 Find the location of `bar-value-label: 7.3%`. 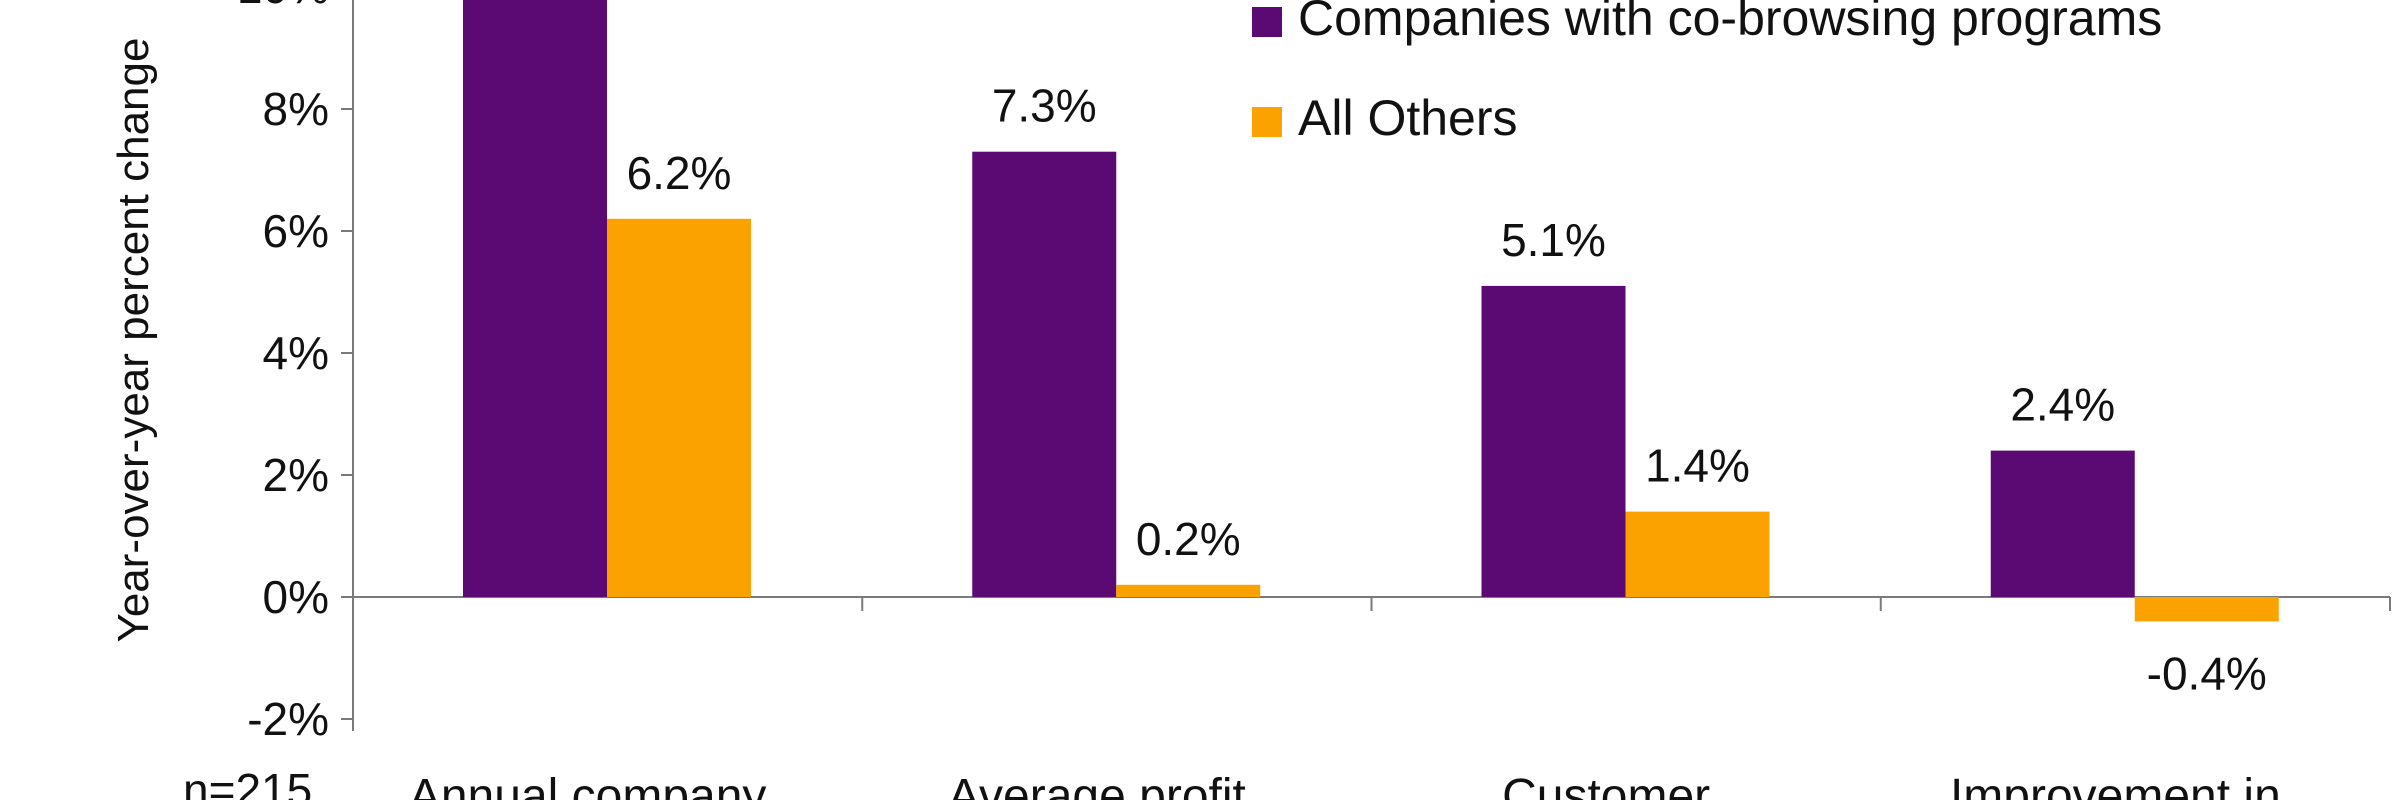

bar-value-label: 7.3% is located at coordinates (1044, 106).